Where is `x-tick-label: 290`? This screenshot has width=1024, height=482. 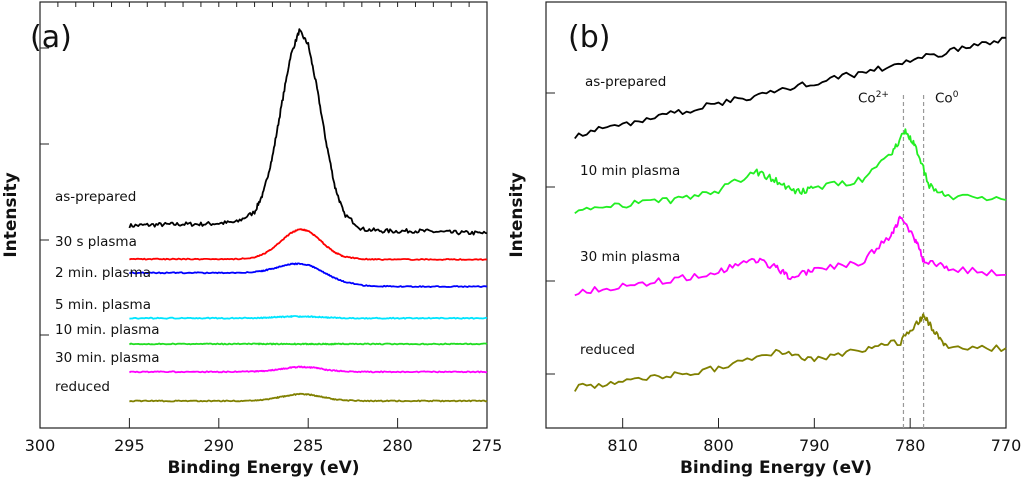 x-tick-label: 290 is located at coordinates (219, 445).